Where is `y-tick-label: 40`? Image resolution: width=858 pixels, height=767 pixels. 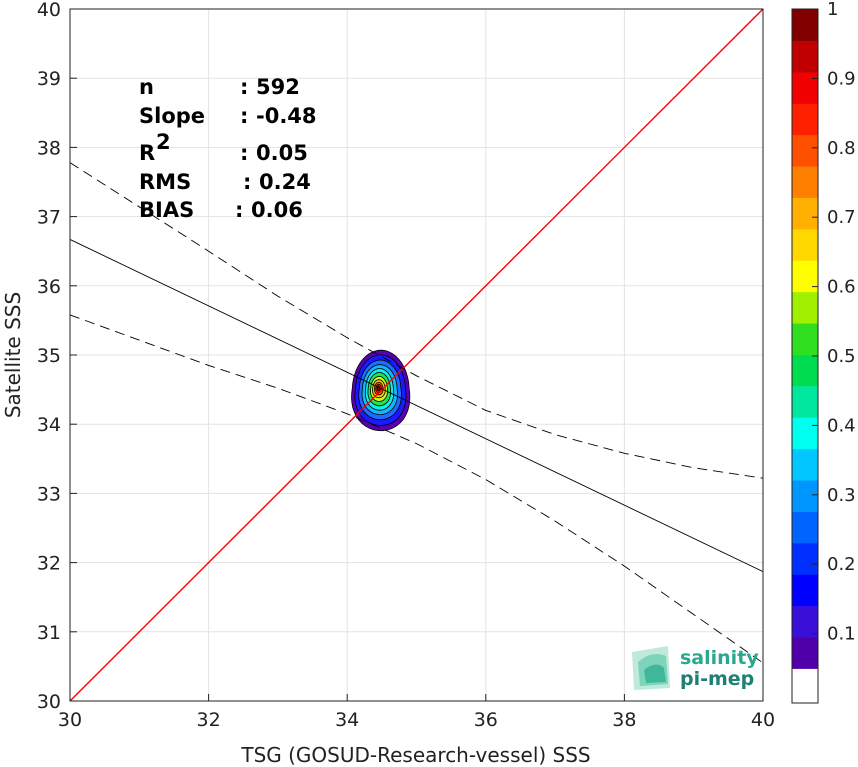 y-tick-label: 40 is located at coordinates (49, 10).